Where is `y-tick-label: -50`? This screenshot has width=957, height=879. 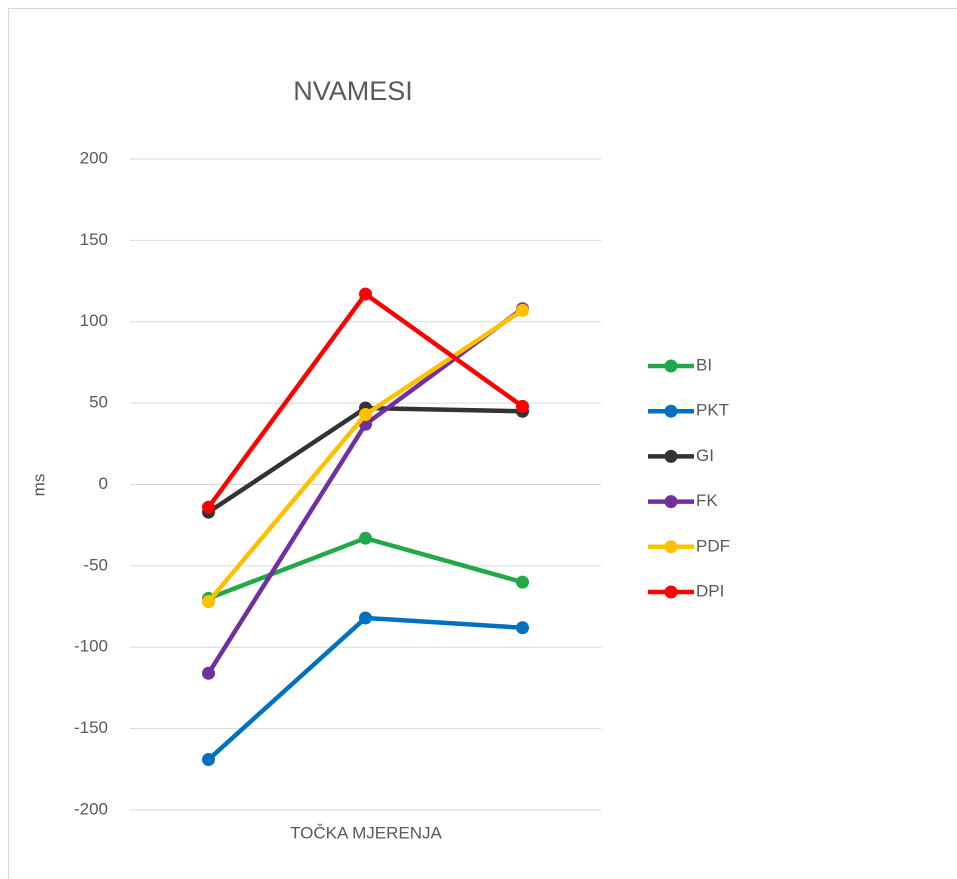
y-tick-label: -50 is located at coordinates (95, 564).